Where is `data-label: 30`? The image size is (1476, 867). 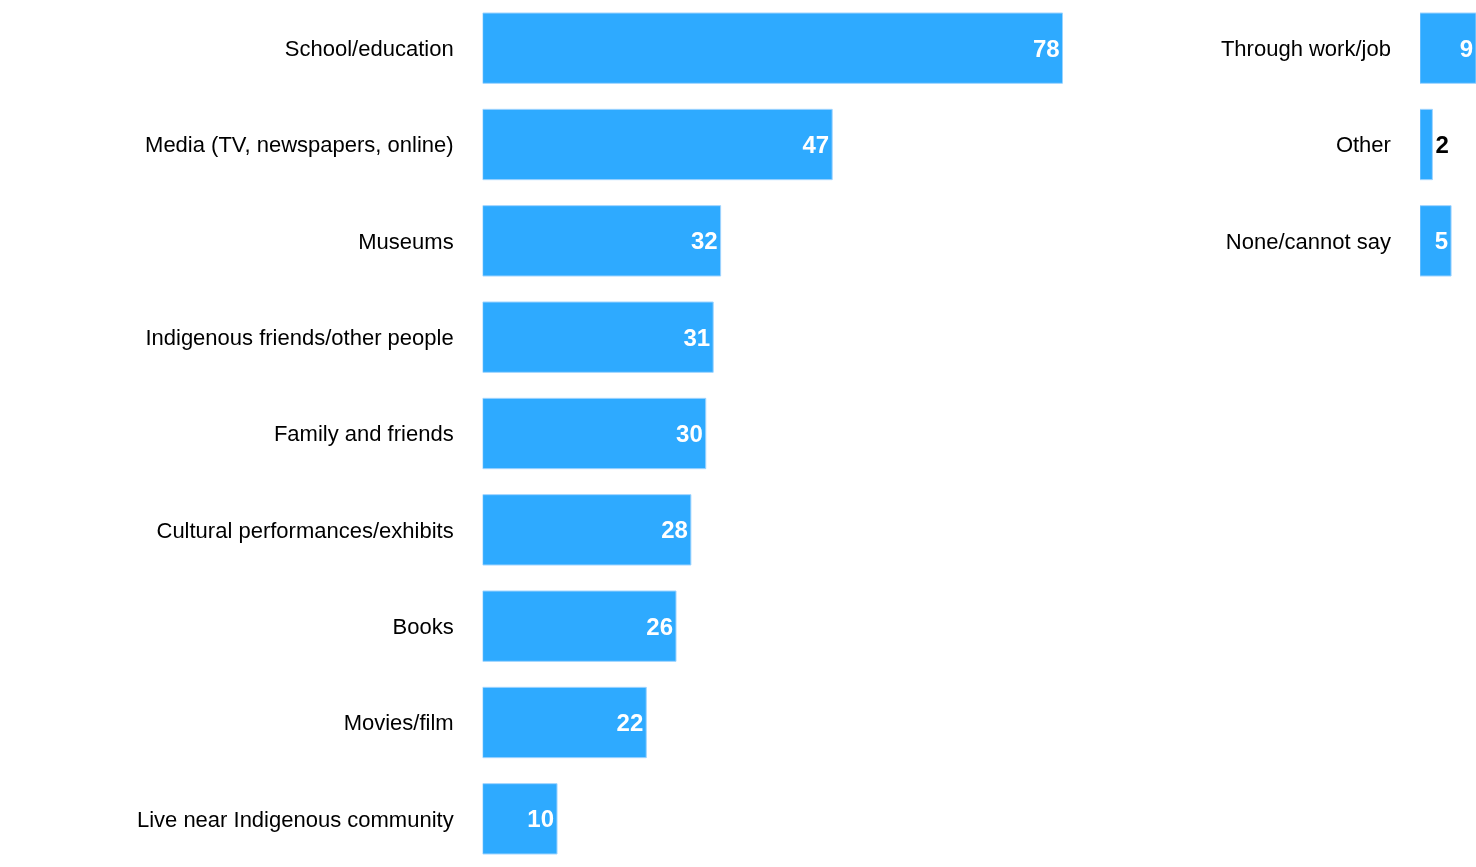
data-label: 30 is located at coordinates (689, 433).